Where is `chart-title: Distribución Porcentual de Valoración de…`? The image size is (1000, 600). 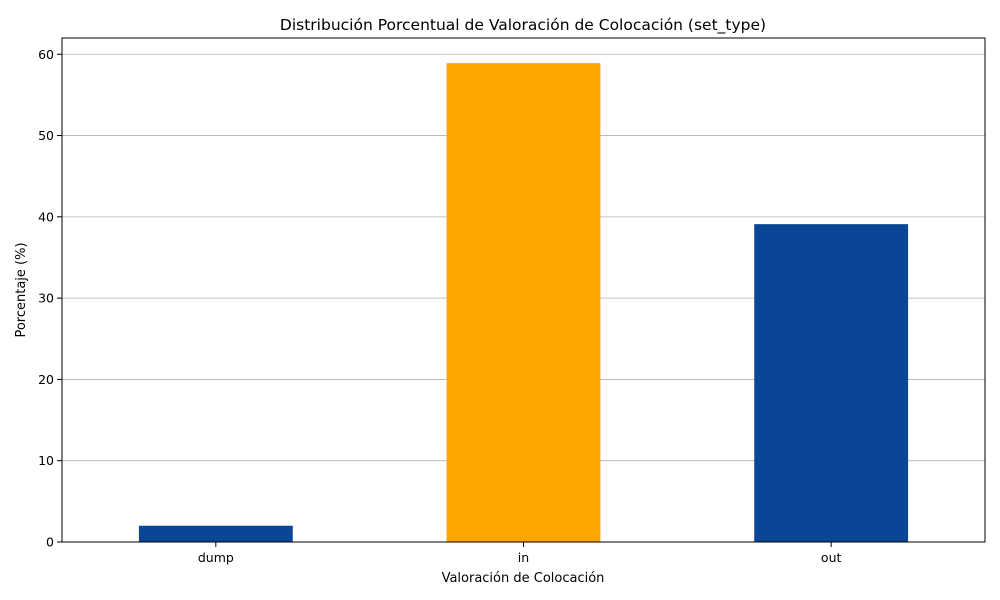
chart-title: Distribución Porcentual de Valoración de… is located at coordinates (523, 25).